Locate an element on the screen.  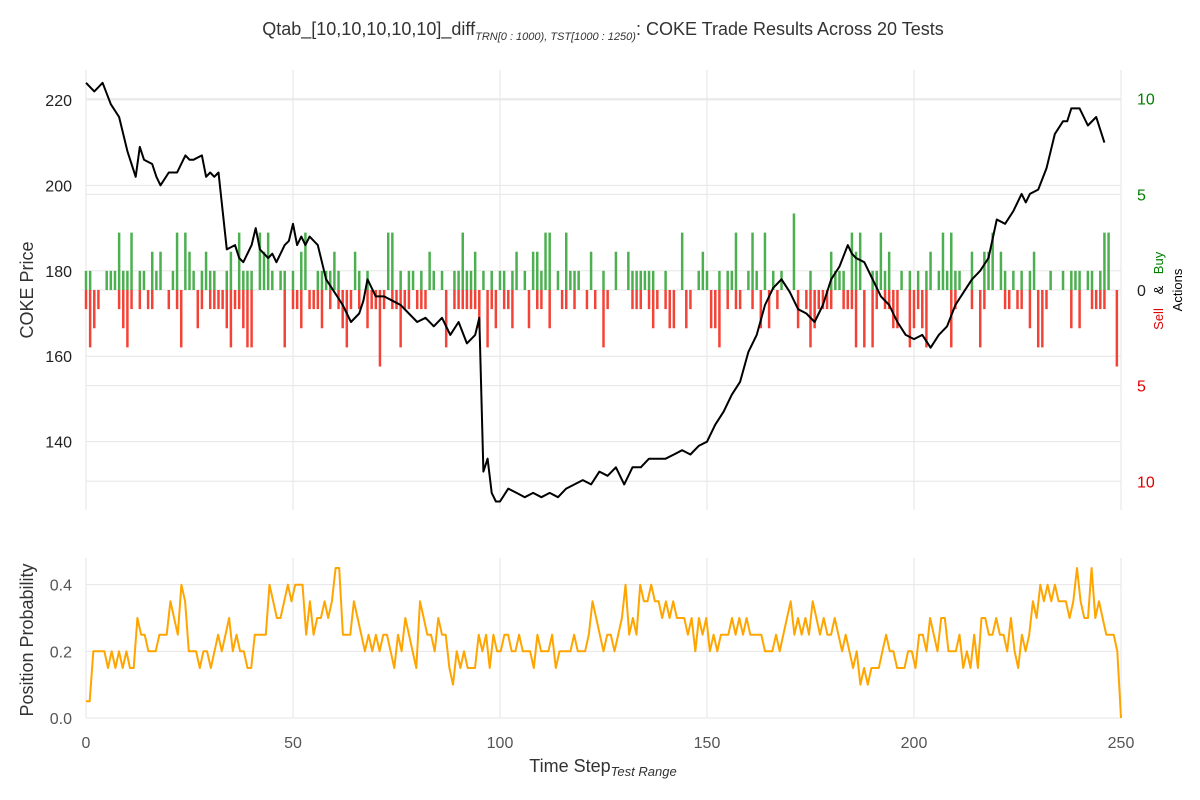
price-y-tick-label: 180 is located at coordinates (58, 272).